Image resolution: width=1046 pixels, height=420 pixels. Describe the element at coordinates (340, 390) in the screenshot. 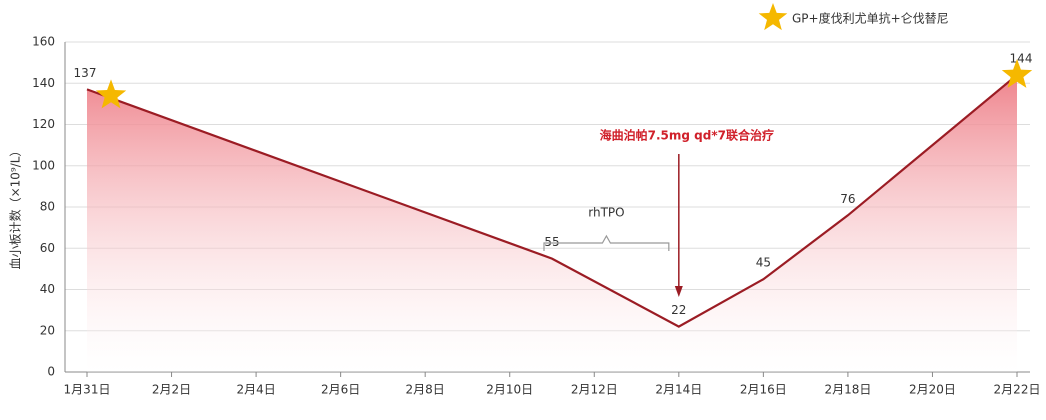

I see `x-tick-label: 2月6日` at that location.